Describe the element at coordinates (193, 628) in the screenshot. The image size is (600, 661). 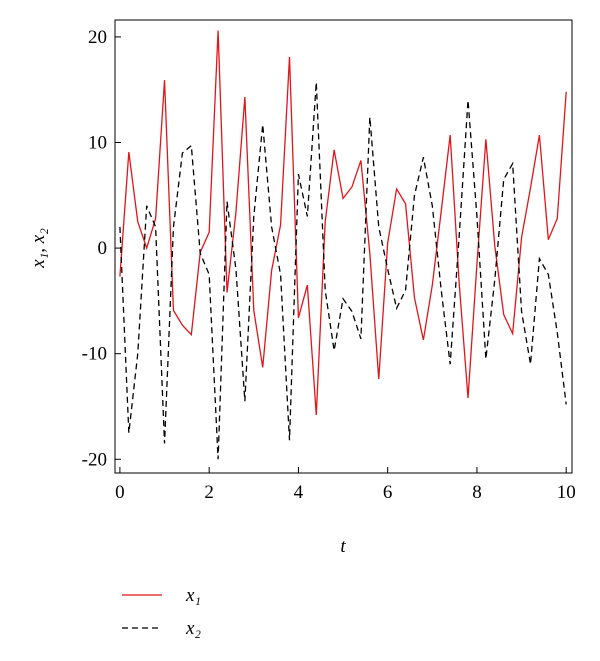
I see `legend-label: x₂` at that location.